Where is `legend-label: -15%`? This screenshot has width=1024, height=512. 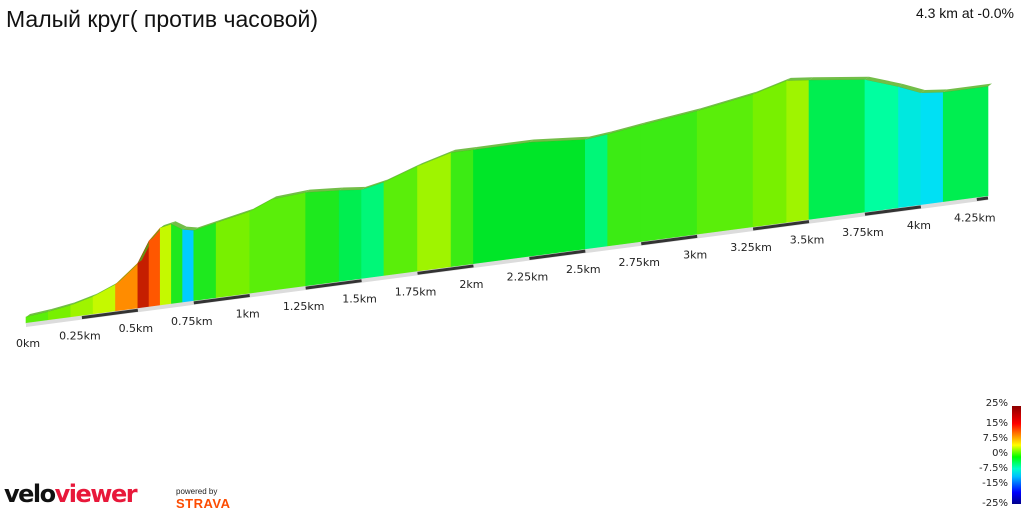
legend-label: -15% is located at coordinates (995, 483).